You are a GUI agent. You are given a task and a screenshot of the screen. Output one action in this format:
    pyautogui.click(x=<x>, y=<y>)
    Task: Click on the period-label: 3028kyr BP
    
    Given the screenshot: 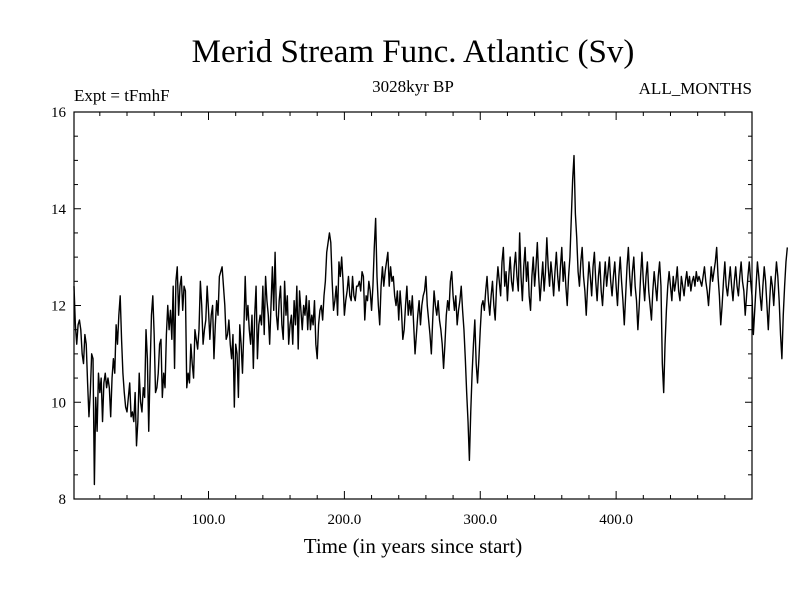 What is the action you would take?
    pyautogui.click(x=413, y=86)
    